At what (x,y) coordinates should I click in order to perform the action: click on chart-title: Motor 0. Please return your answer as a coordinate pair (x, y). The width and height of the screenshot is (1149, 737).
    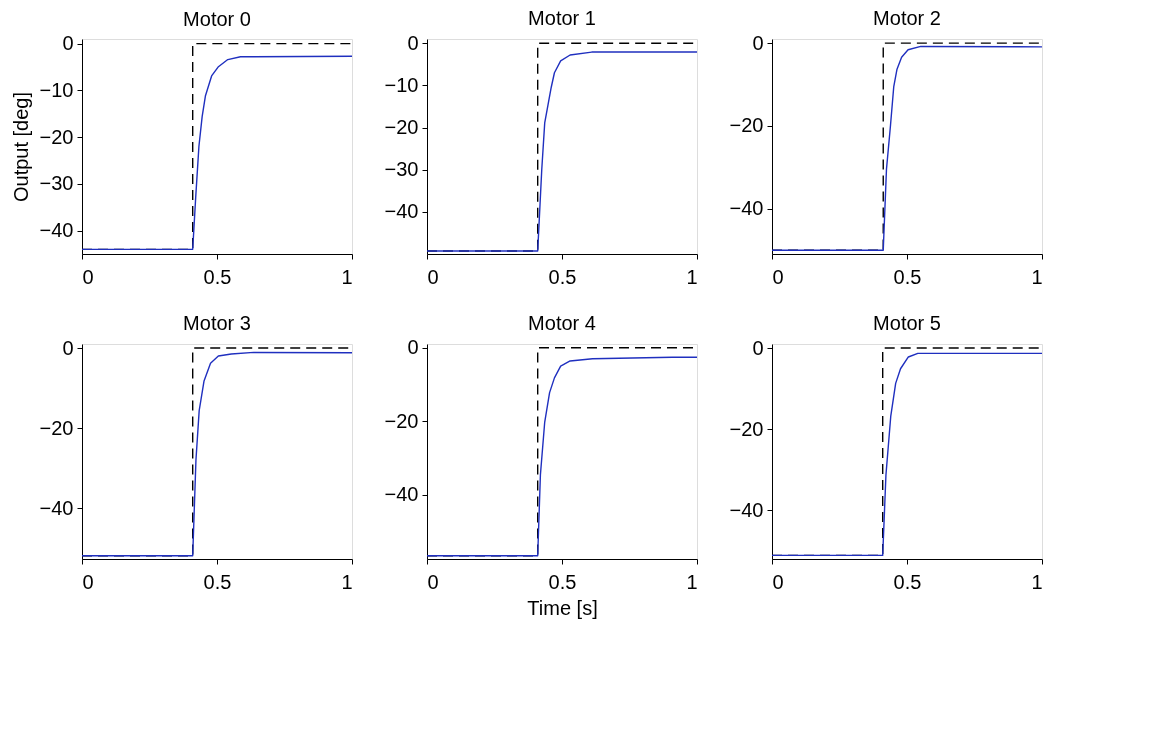
    Looking at the image, I should click on (217, 18).